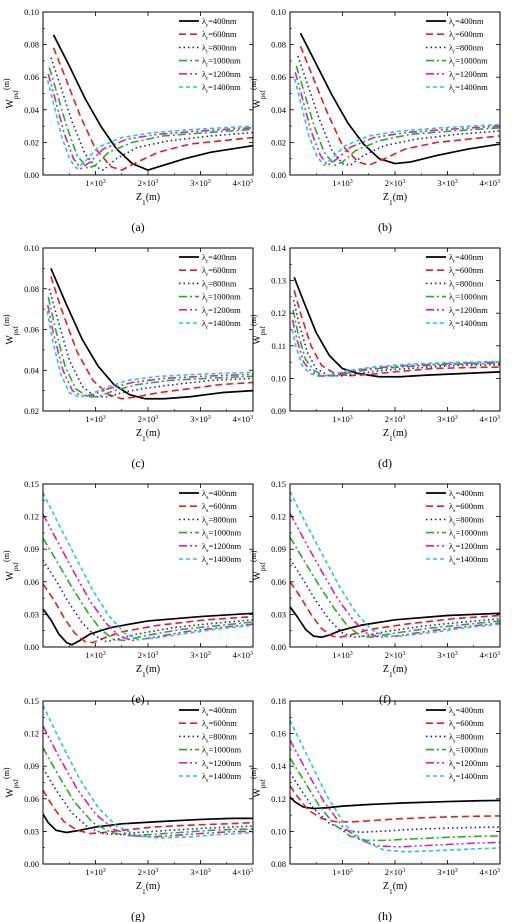  I want to click on y-tick-label: 0.04, so click(32, 110).